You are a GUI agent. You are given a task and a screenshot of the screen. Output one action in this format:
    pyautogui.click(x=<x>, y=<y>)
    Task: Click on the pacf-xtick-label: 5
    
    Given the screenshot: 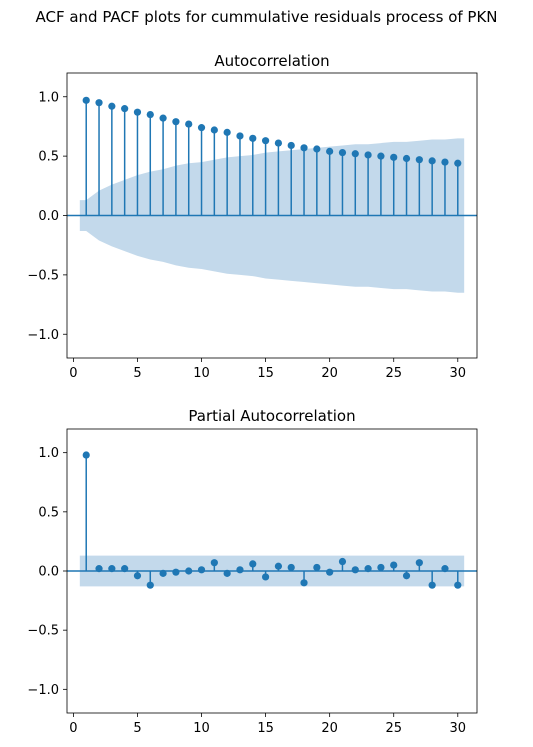 What is the action you would take?
    pyautogui.click(x=137, y=728)
    